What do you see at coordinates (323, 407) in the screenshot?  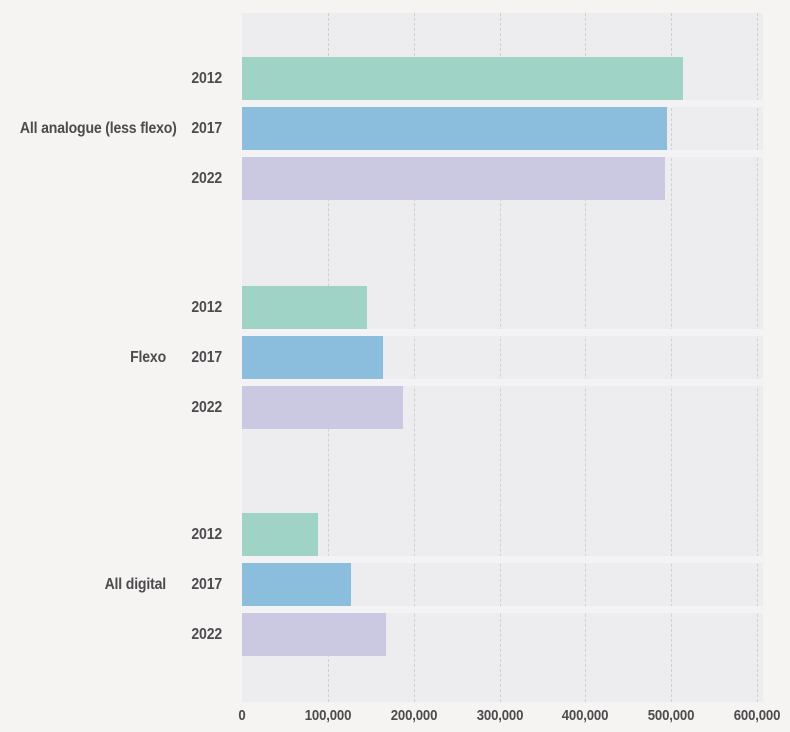 I see `bar-flexo-2022` at bounding box center [323, 407].